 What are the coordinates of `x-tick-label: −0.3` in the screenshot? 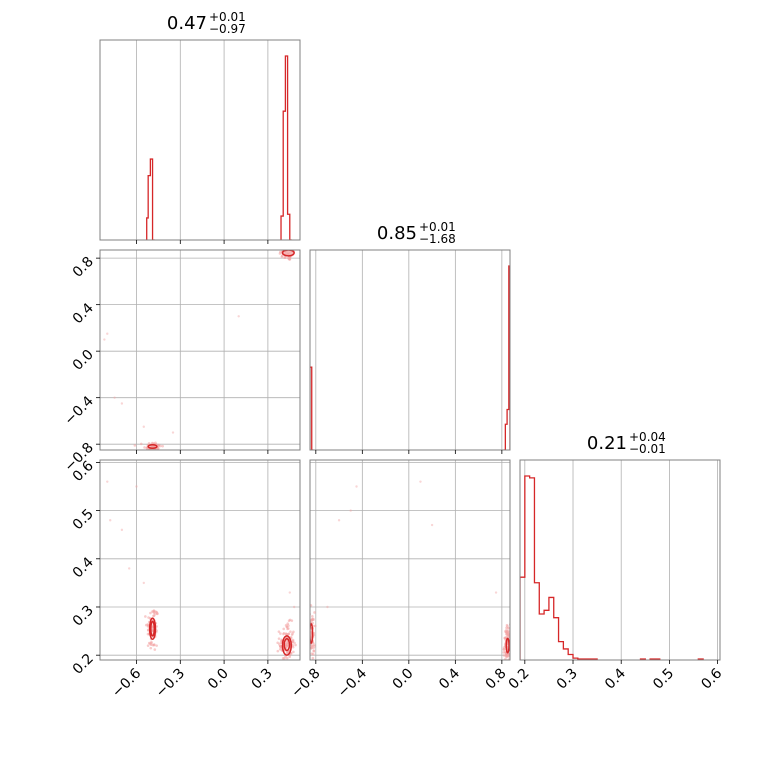 It's located at (170, 683).